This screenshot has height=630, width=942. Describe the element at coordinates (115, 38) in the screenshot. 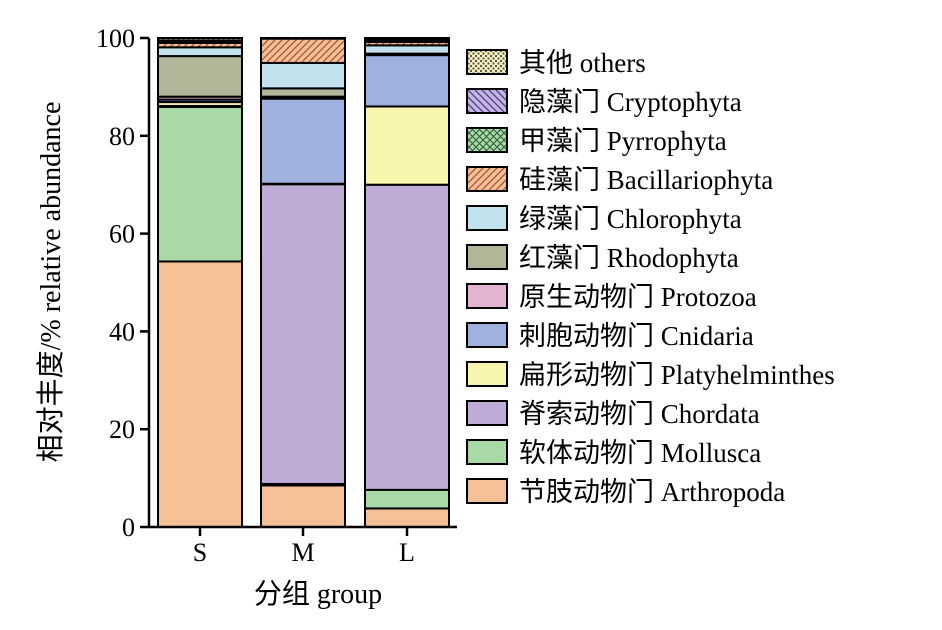

I see `y-tick-label: 100` at that location.